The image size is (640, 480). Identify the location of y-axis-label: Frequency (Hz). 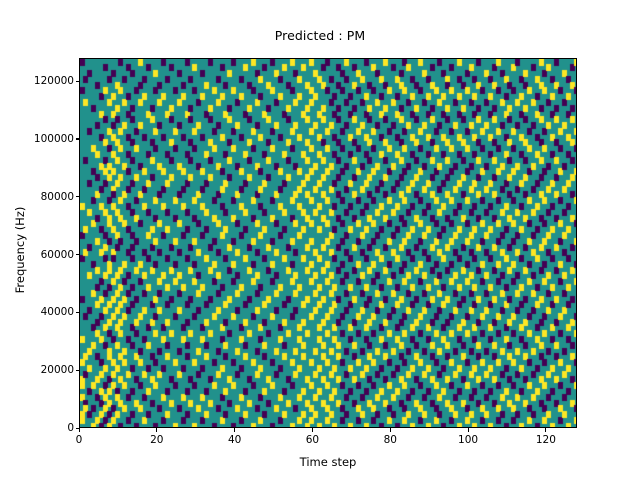
(20, 250).